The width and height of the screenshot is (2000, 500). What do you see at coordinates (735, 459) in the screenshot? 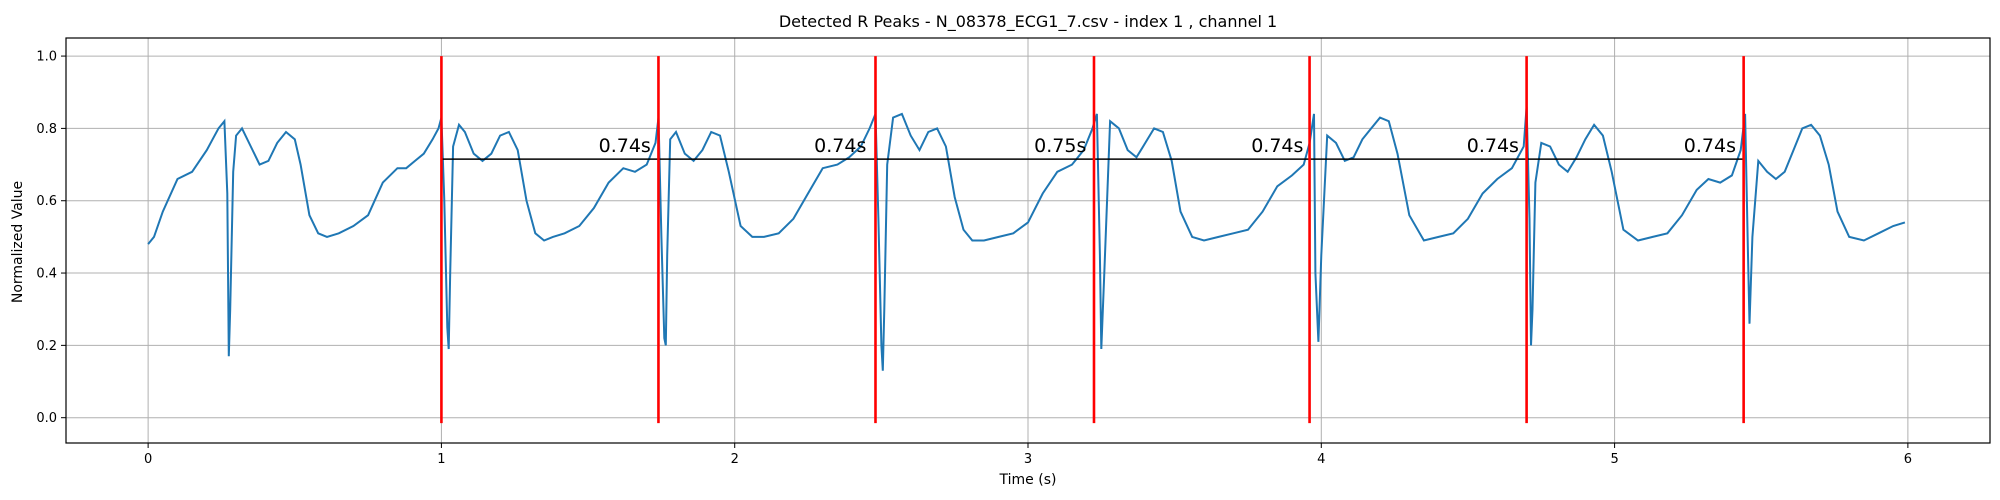
I see `x-tick-label: 2` at bounding box center [735, 459].